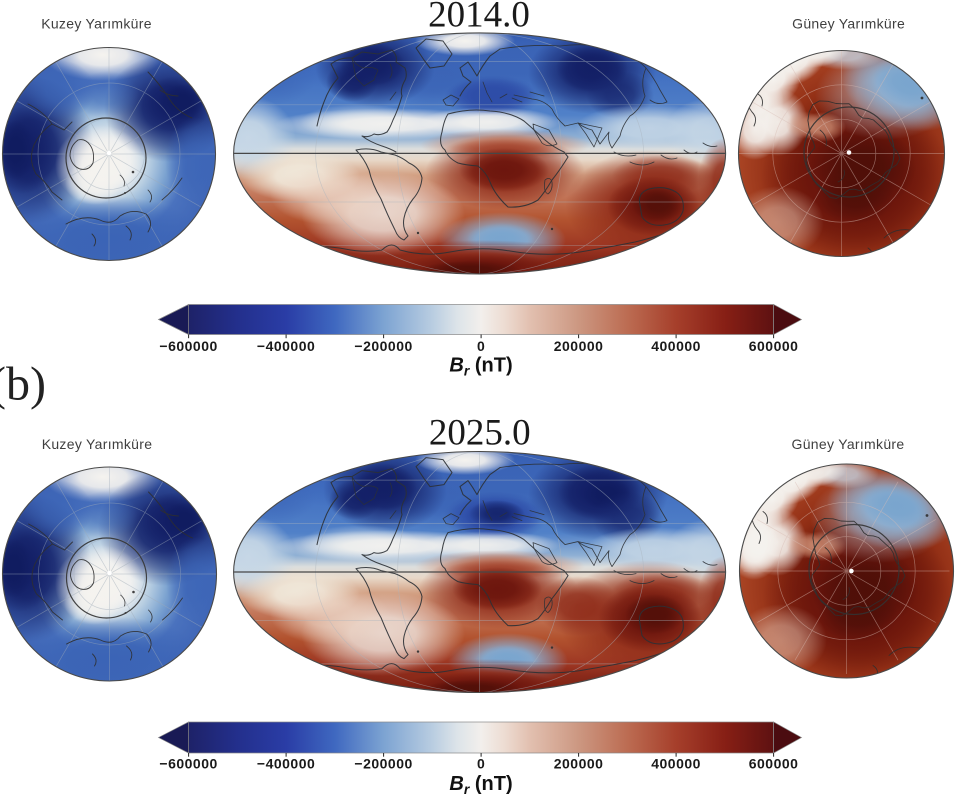 This screenshot has height=797, width=958. I want to click on svg-text: 2014.0, so click(479, 18).